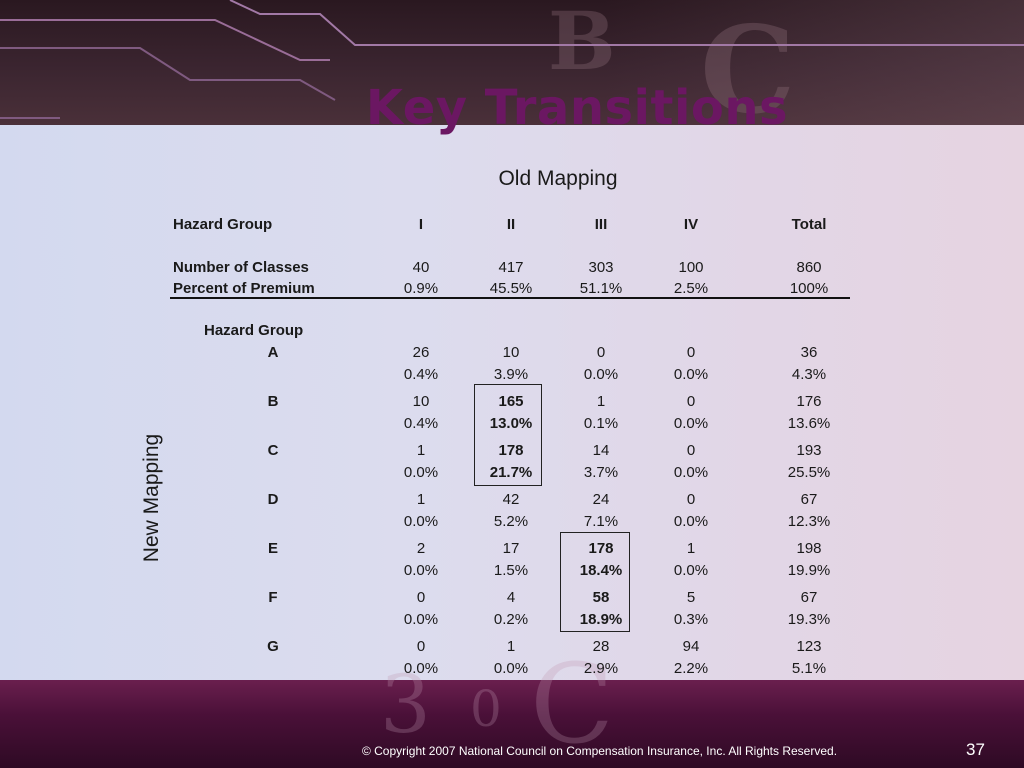 Image resolution: width=1024 pixels, height=768 pixels. What do you see at coordinates (273, 646) in the screenshot?
I see `group-label: G` at bounding box center [273, 646].